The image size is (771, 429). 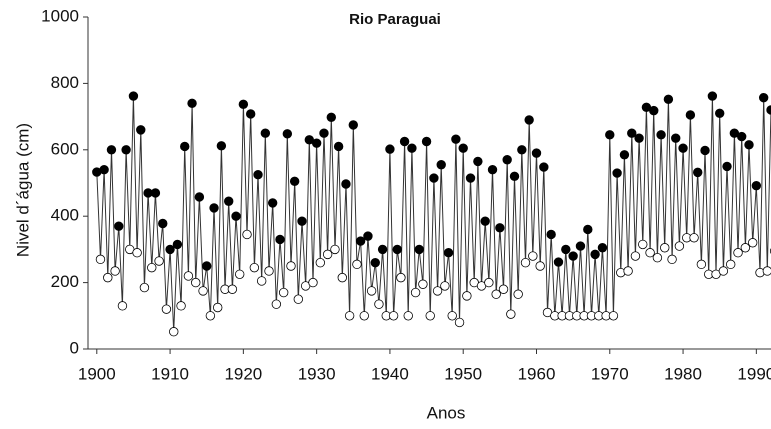 I want to click on y-axis-label: Nivel d´água (cm), so click(x=22, y=190).